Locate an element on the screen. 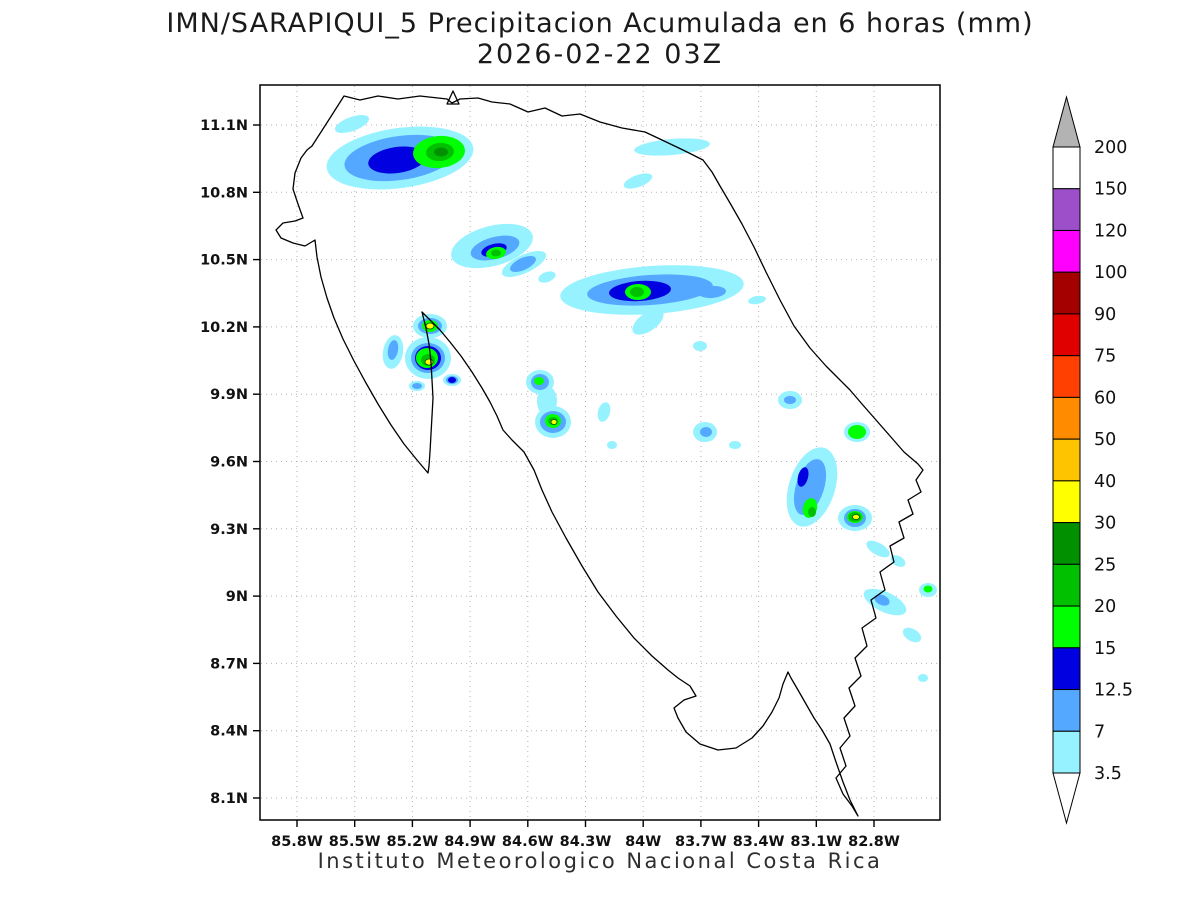 This screenshot has width=1200, height=900. colorbar-label: 200 is located at coordinates (1110, 148).